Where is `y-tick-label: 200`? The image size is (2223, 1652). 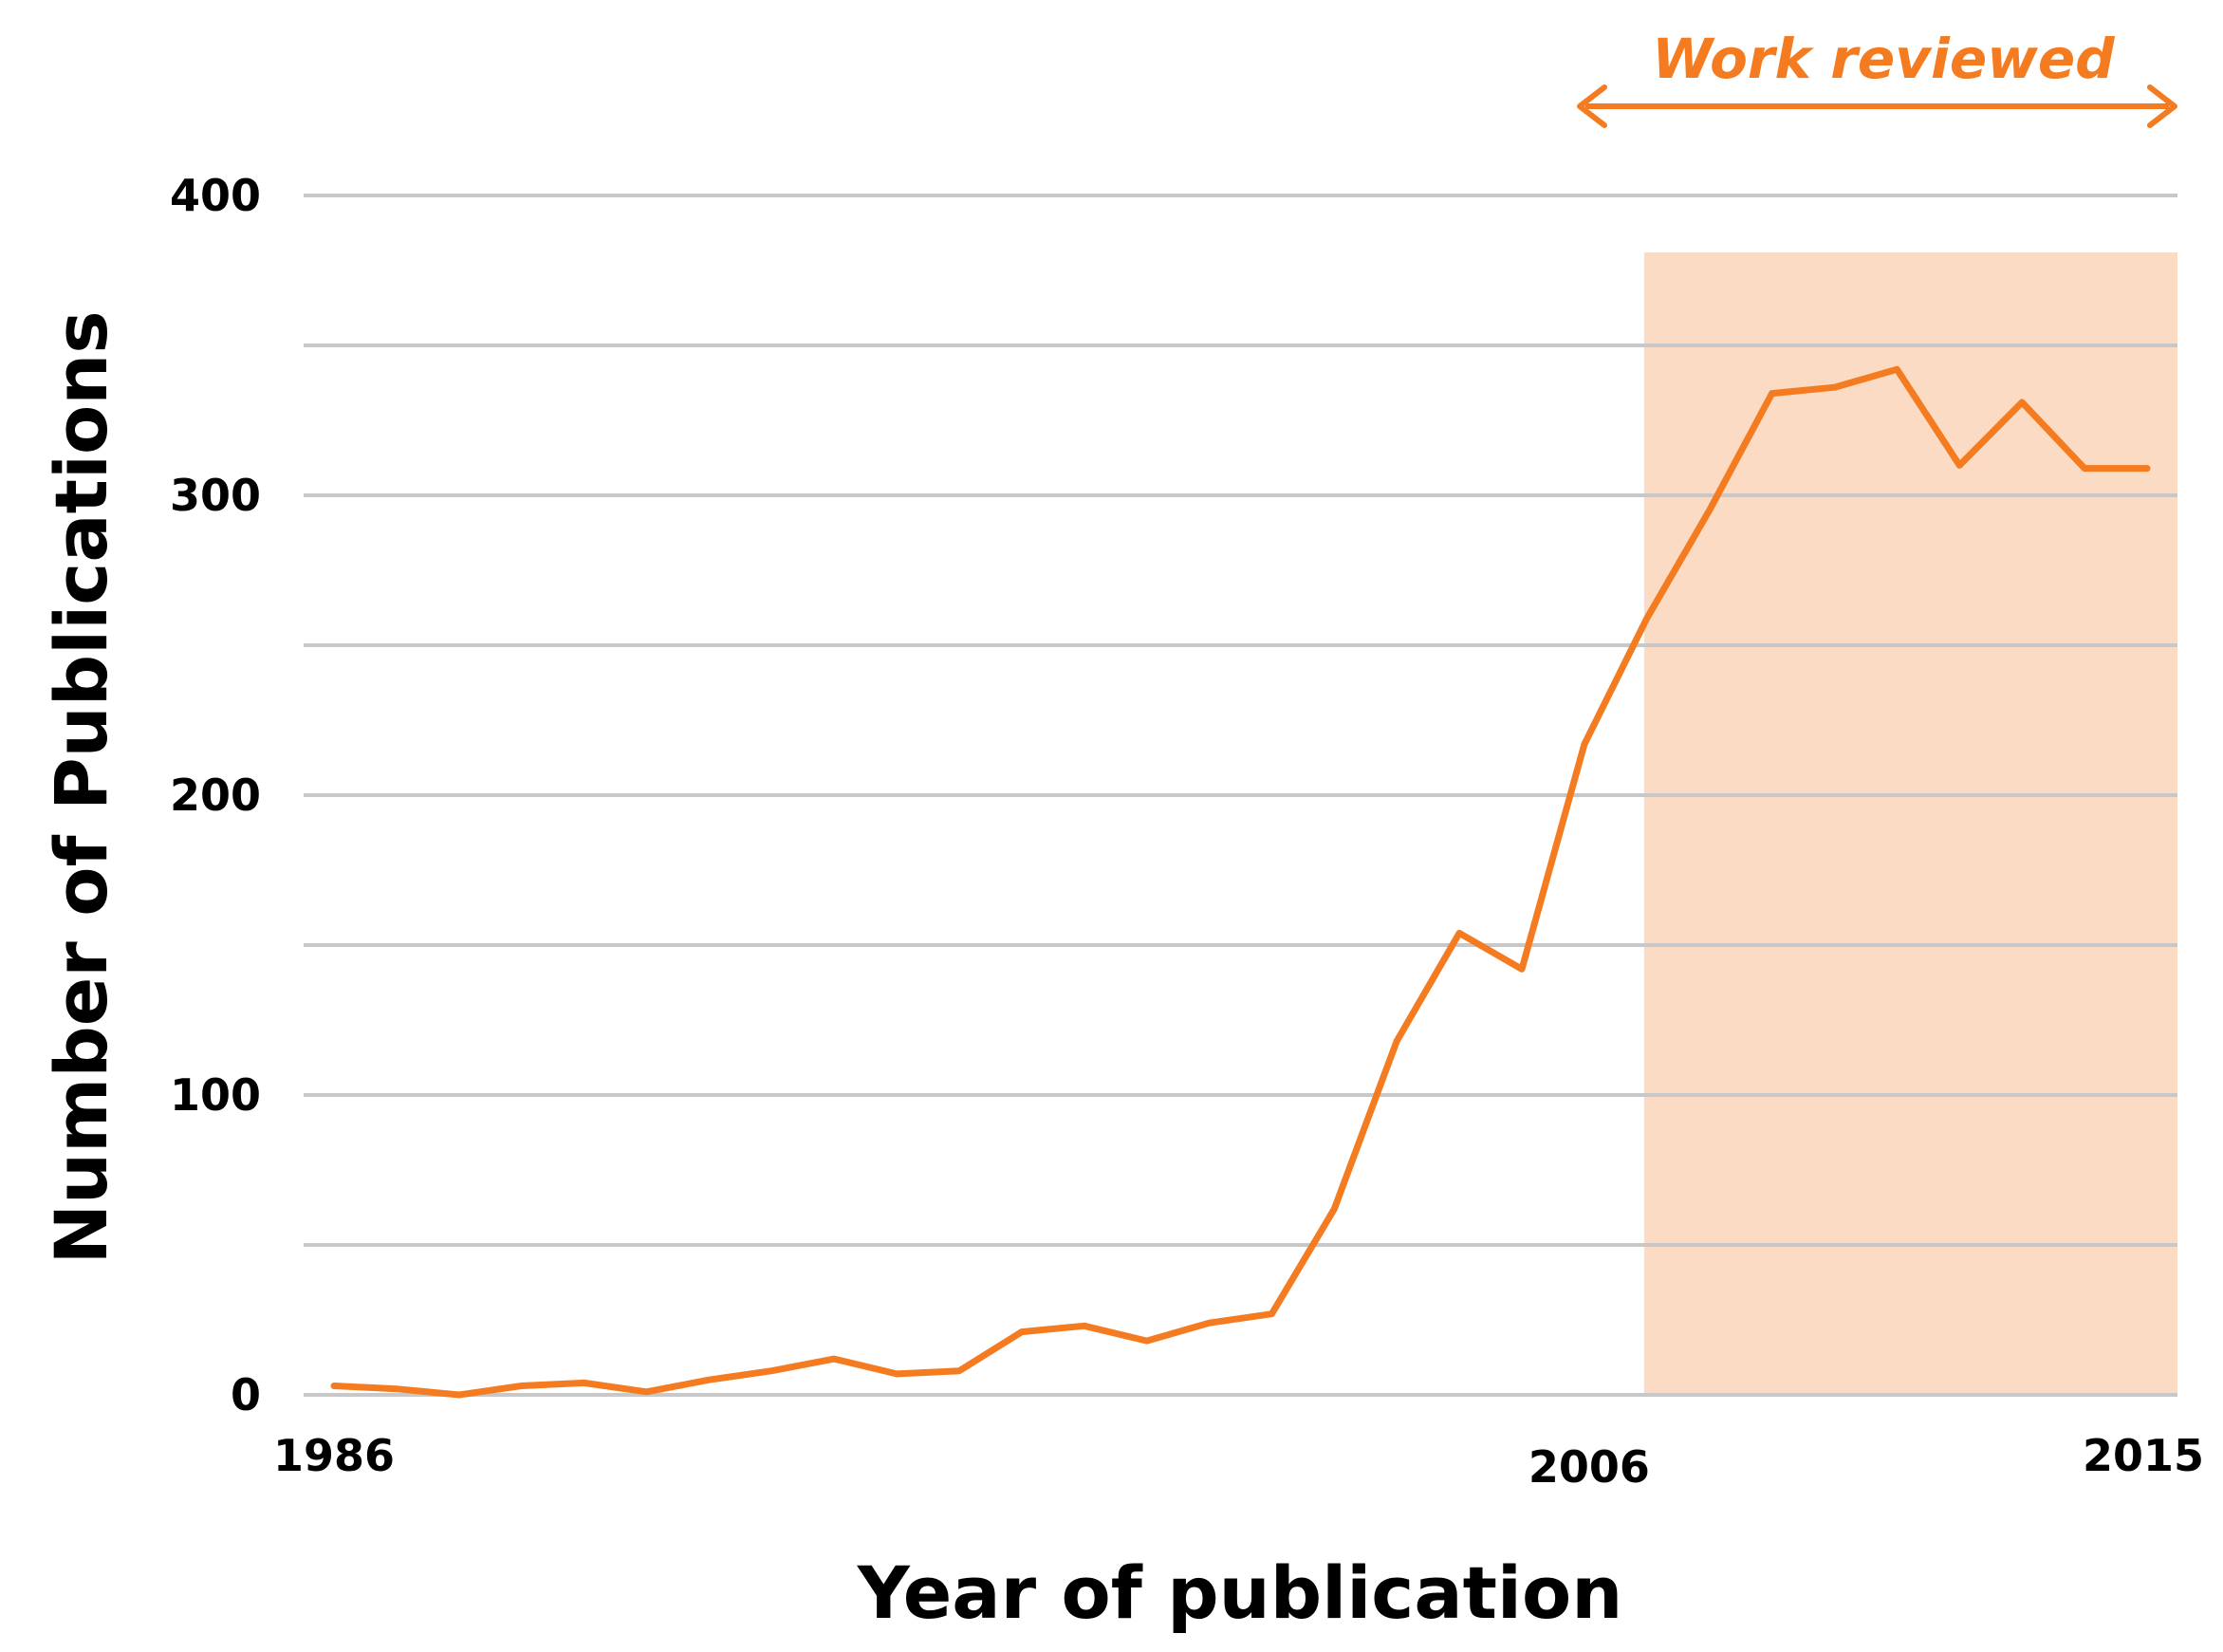 y-tick-label: 200 is located at coordinates (216, 795).